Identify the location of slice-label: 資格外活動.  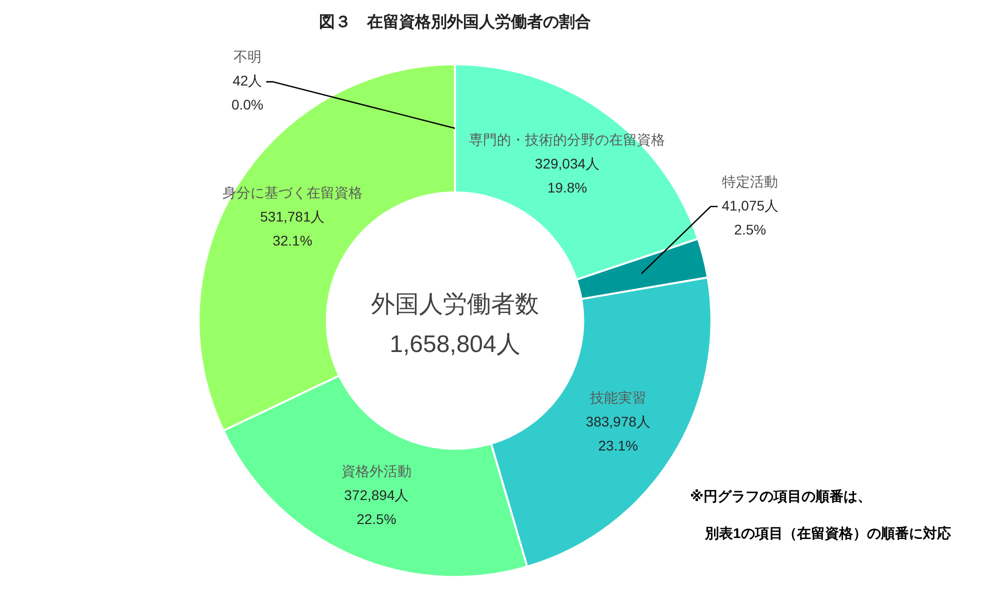
(376, 470).